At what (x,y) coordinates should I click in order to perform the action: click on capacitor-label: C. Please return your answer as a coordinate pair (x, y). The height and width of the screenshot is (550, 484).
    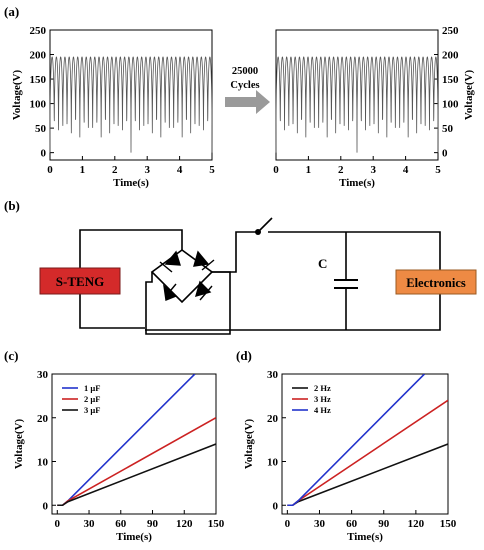
    Looking at the image, I should click on (322, 263).